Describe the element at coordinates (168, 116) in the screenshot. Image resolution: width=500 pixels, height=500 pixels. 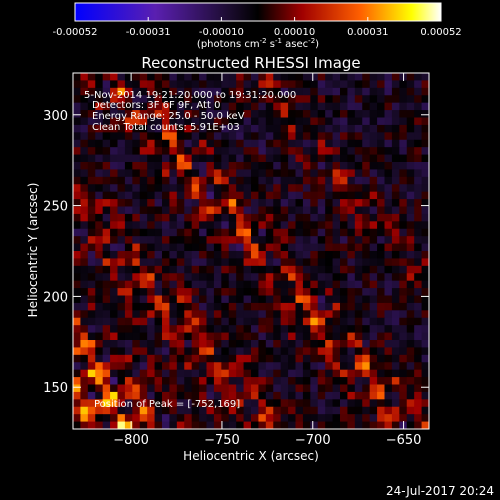
I see `annotation-energy-range: Energy Range: 25.0 - 50.0 keV` at that location.